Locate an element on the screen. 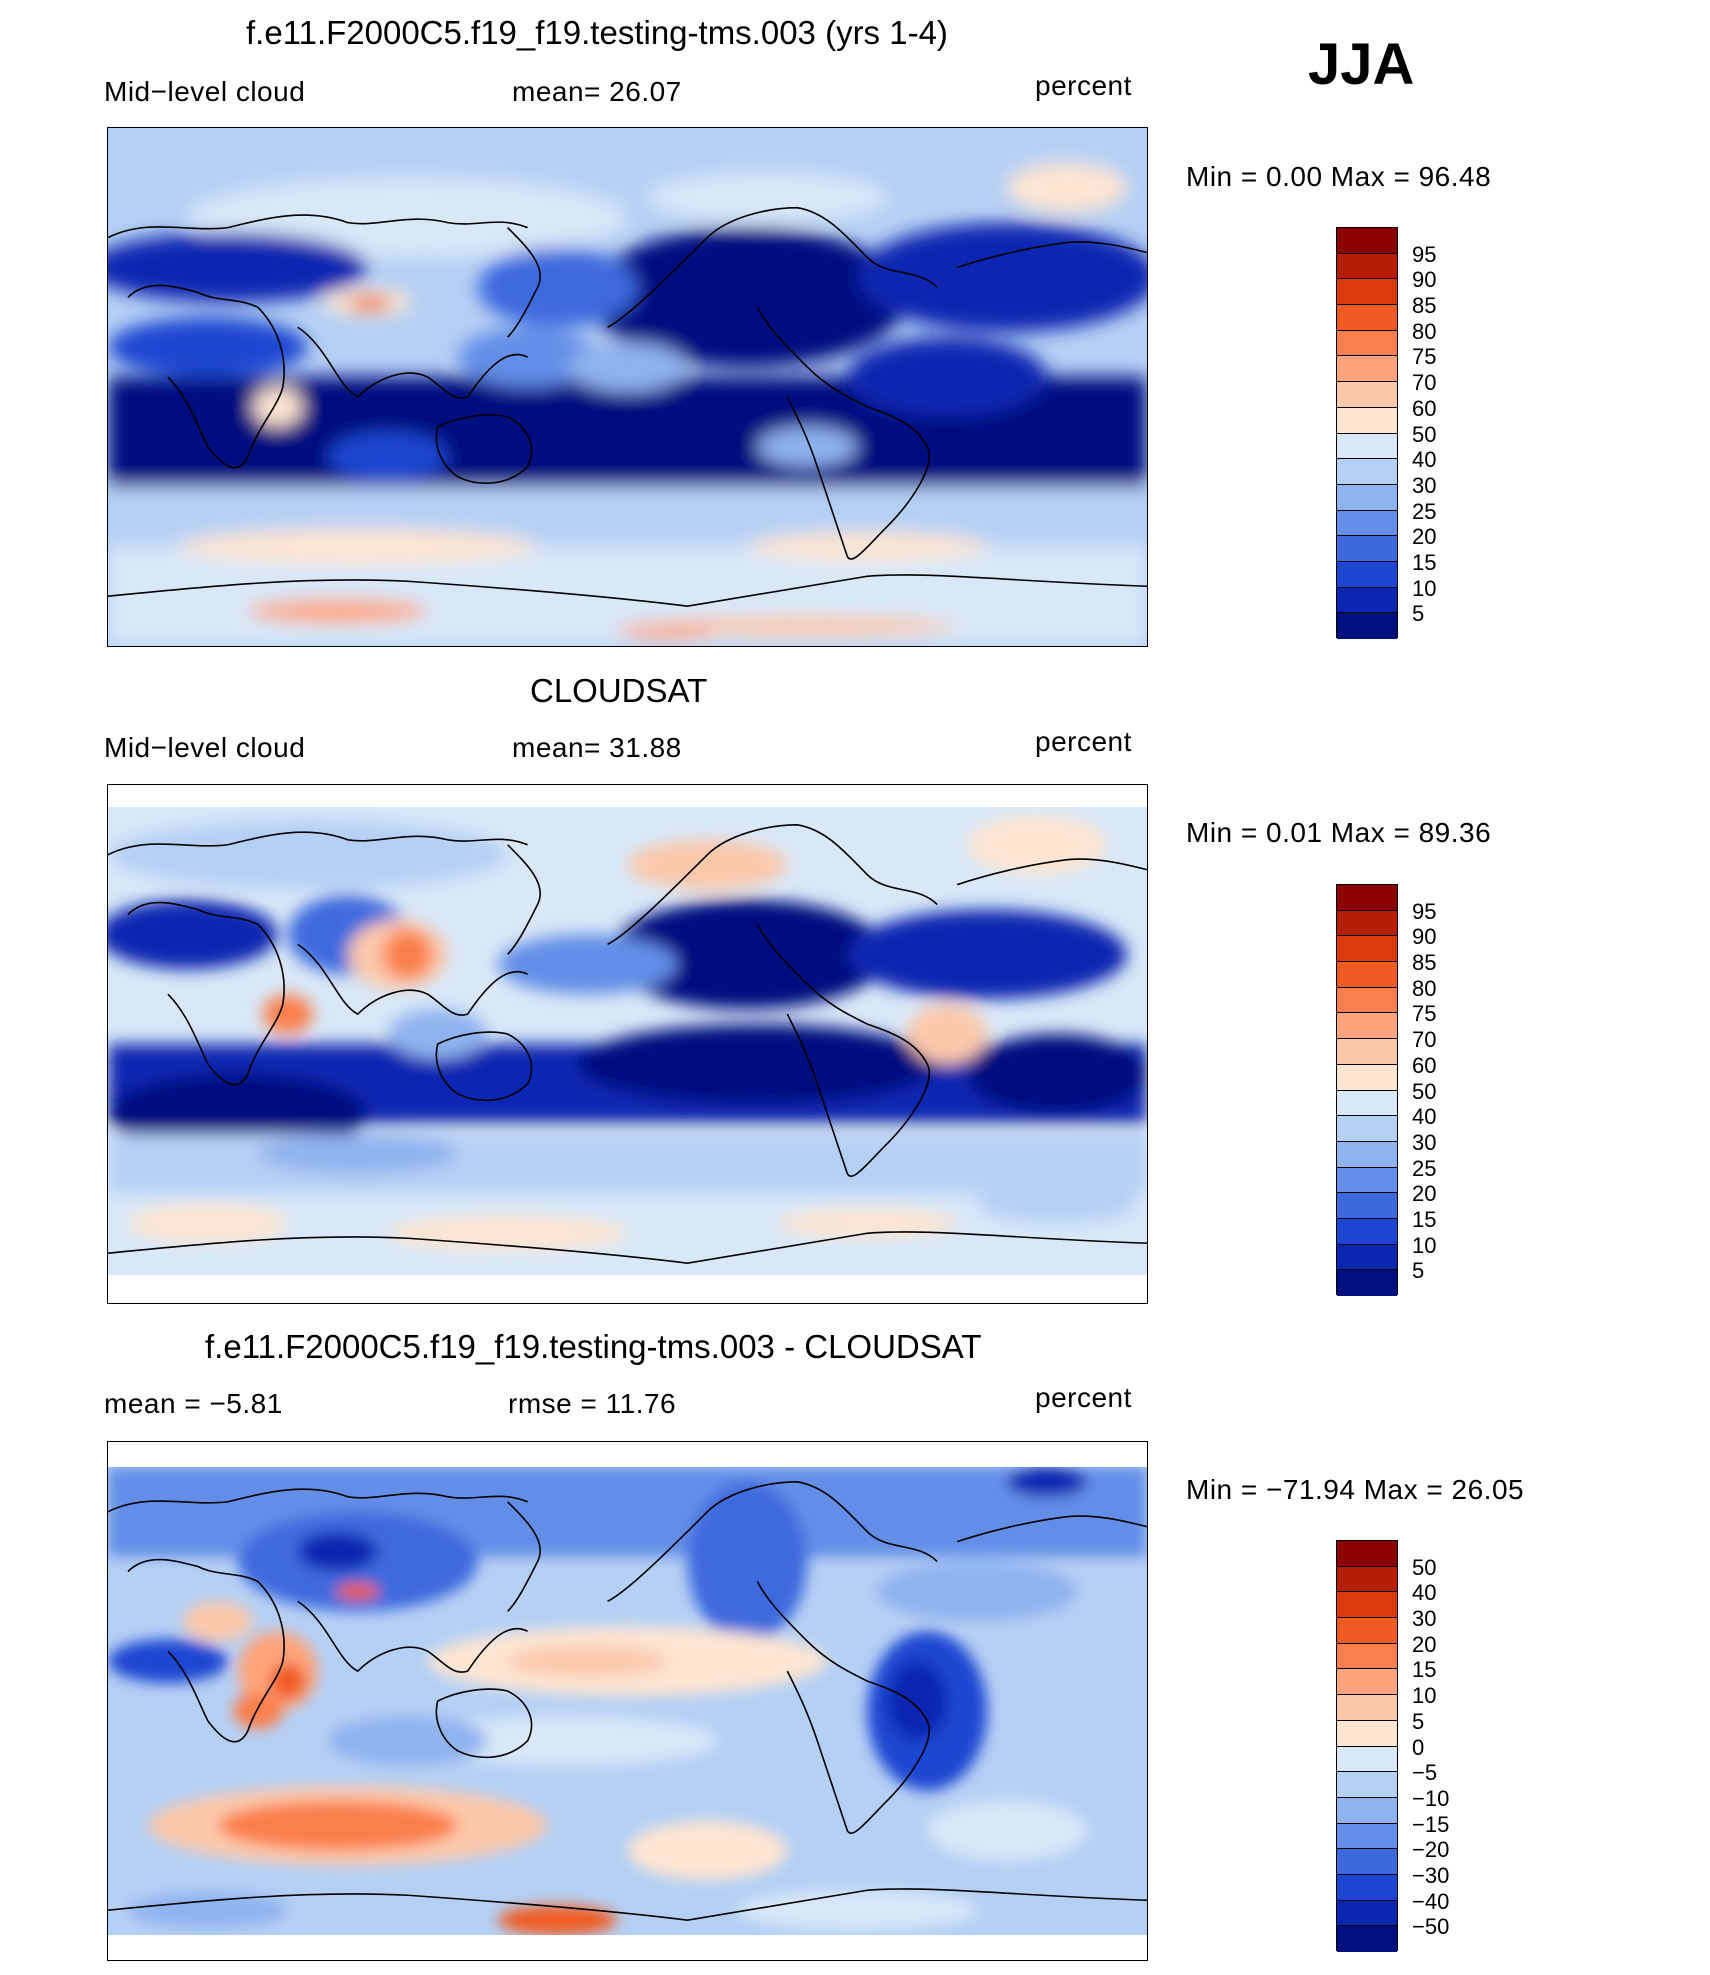 Image resolution: width=1710 pixels, height=1975 pixels. colorbar-level-label: −30 is located at coordinates (1431, 1875).